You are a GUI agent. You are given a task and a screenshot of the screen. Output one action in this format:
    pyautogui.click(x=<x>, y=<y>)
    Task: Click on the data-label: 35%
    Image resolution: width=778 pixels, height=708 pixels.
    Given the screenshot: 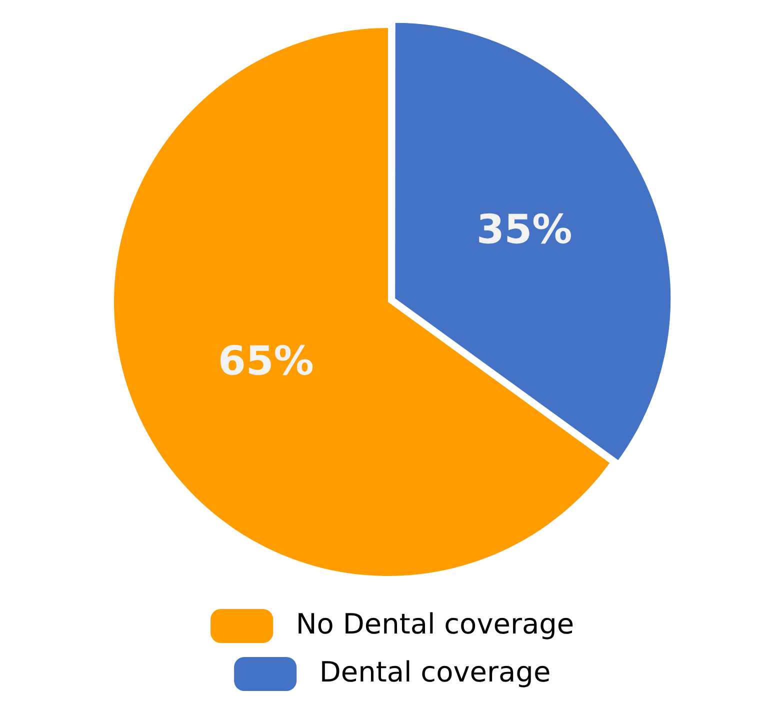 What is the action you would take?
    pyautogui.click(x=524, y=229)
    